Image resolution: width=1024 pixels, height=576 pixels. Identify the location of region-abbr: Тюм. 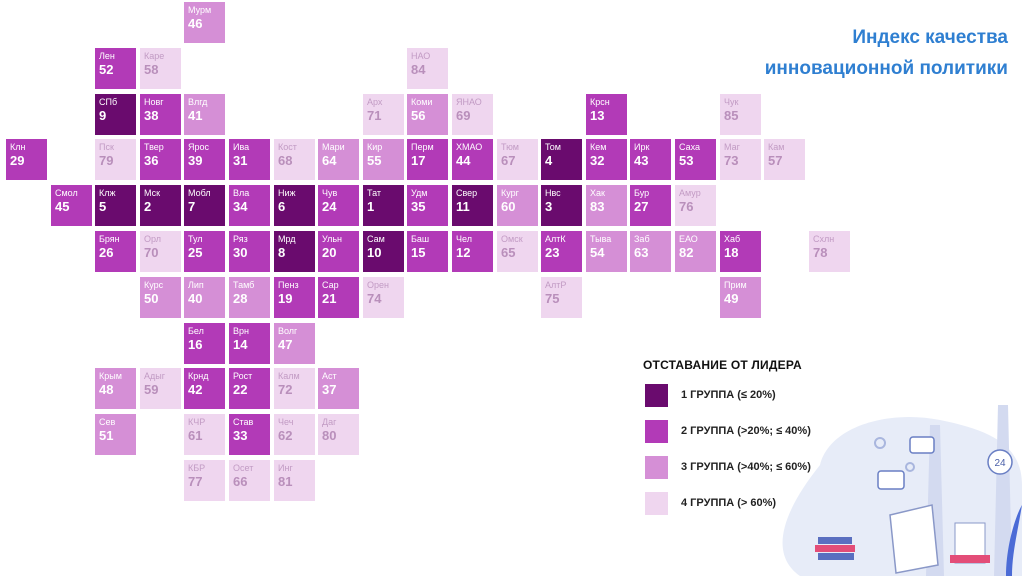
(510, 147).